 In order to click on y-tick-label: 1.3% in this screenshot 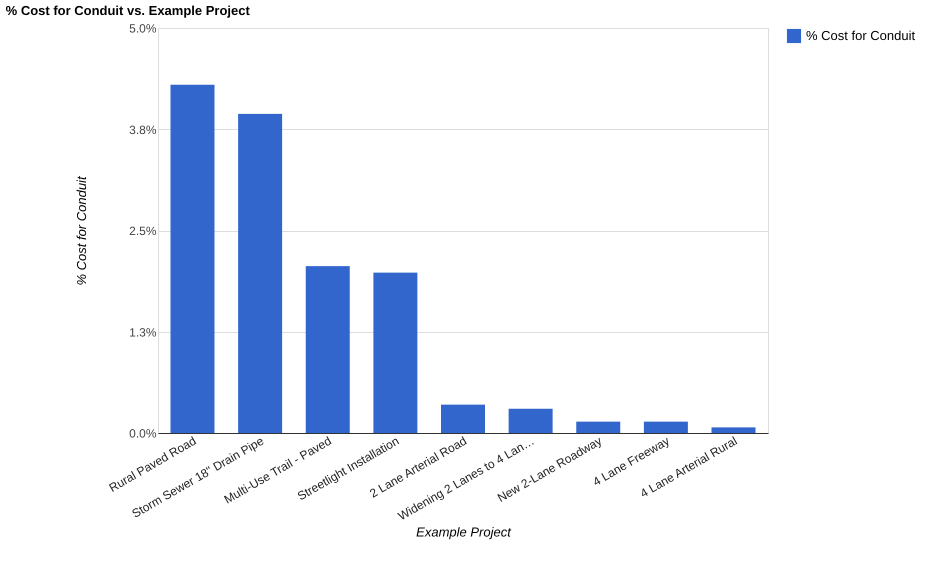, I will do `click(143, 332)`.